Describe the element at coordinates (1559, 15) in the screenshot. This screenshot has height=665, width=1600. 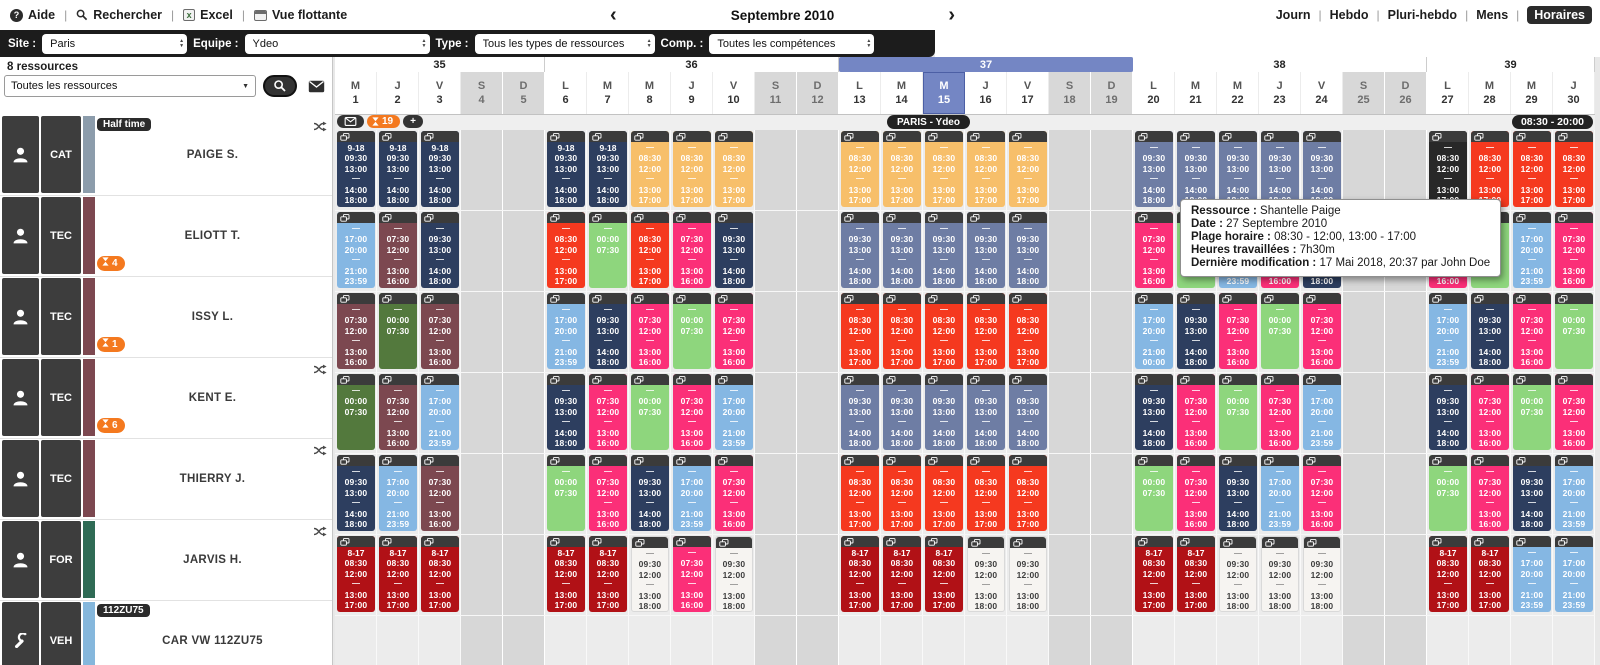
I see `view-horaires: Horaires` at that location.